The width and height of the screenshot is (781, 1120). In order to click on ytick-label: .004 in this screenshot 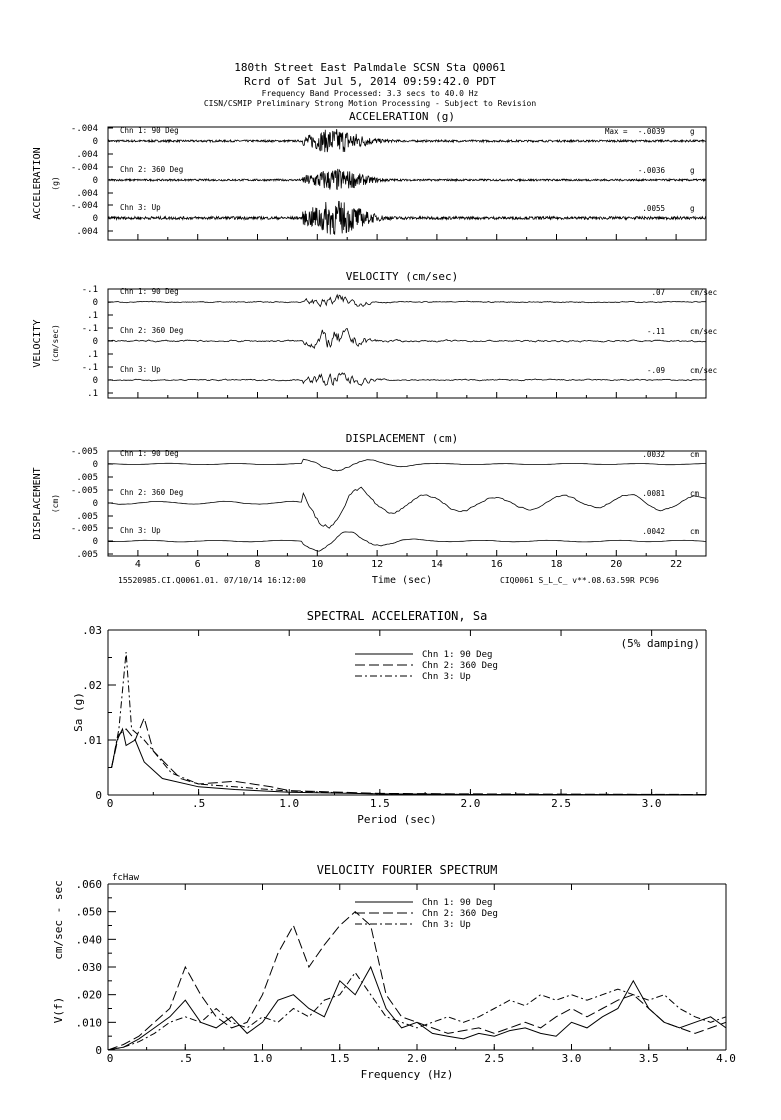, I will do `click(87, 194)`.